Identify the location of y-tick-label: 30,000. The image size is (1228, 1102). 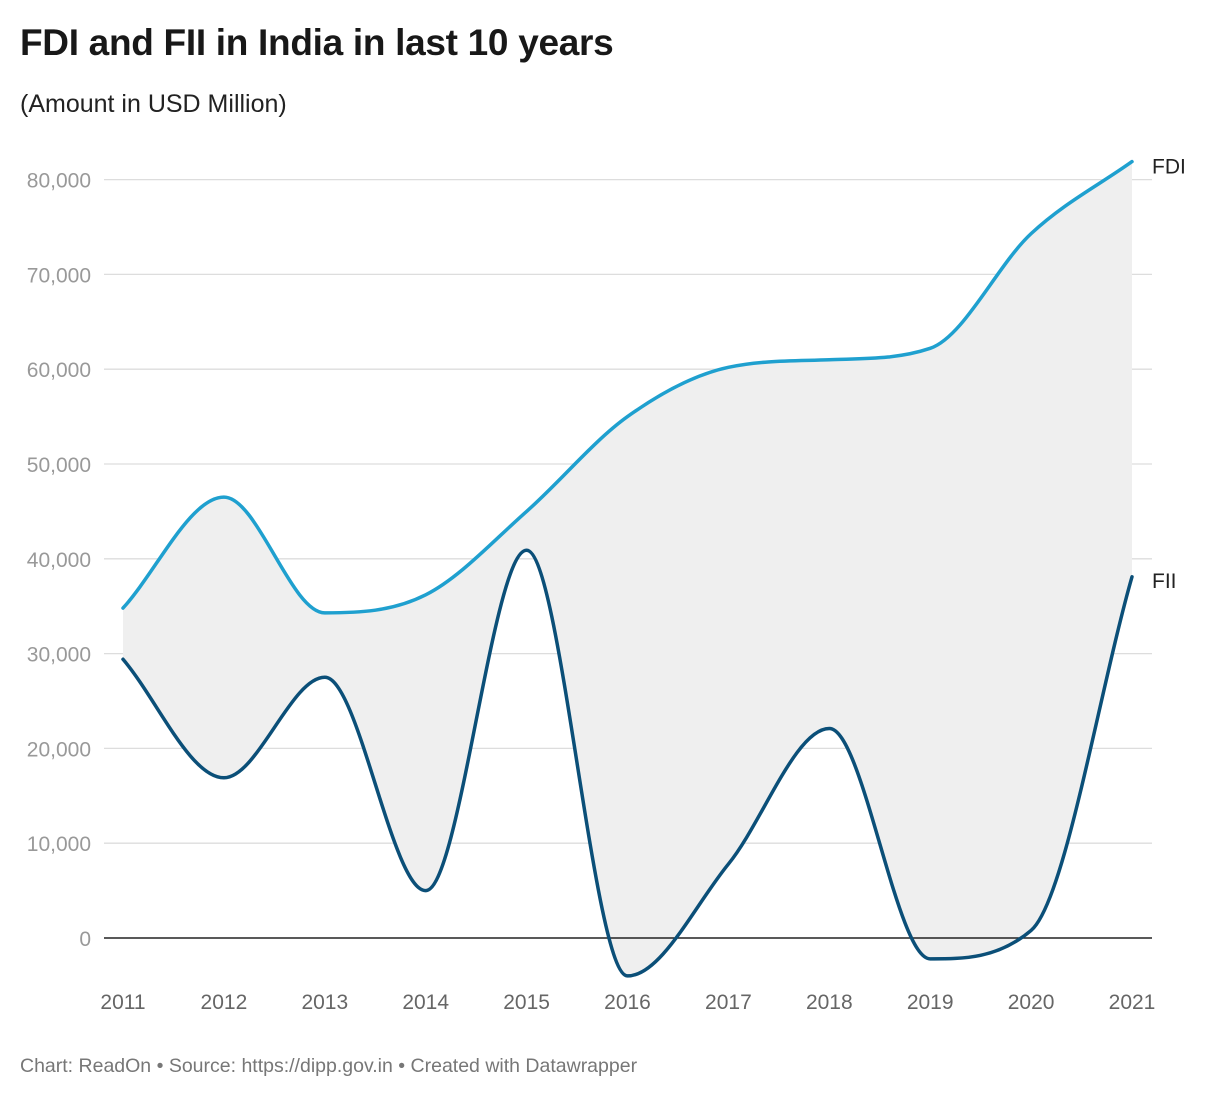
(59, 655).